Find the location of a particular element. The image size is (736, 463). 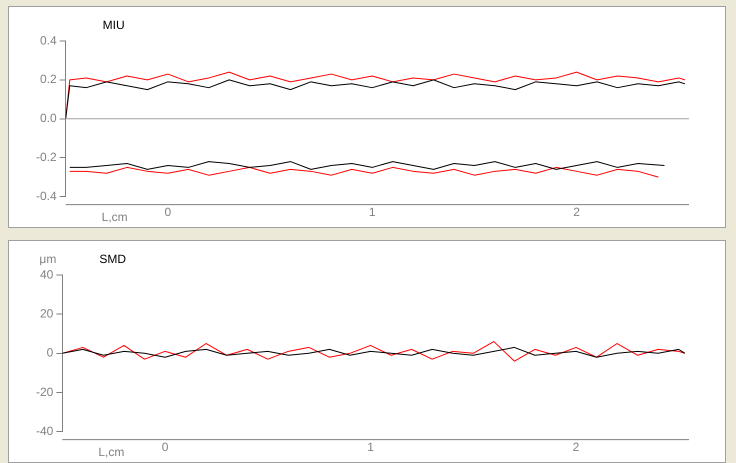

y-tick-label: -0.4 is located at coordinates (46, 195).